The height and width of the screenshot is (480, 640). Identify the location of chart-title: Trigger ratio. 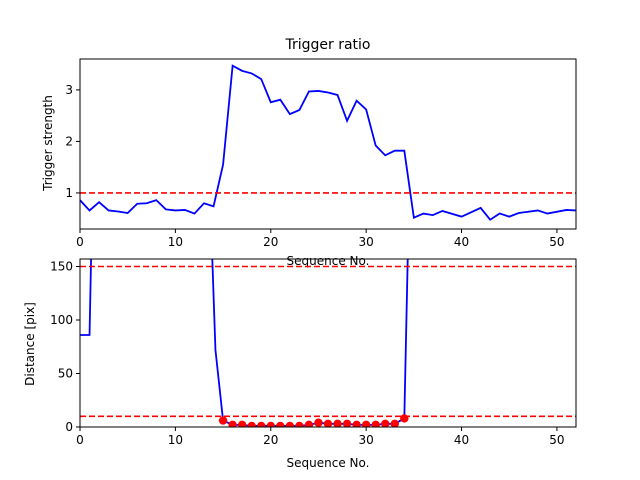
(327, 45).